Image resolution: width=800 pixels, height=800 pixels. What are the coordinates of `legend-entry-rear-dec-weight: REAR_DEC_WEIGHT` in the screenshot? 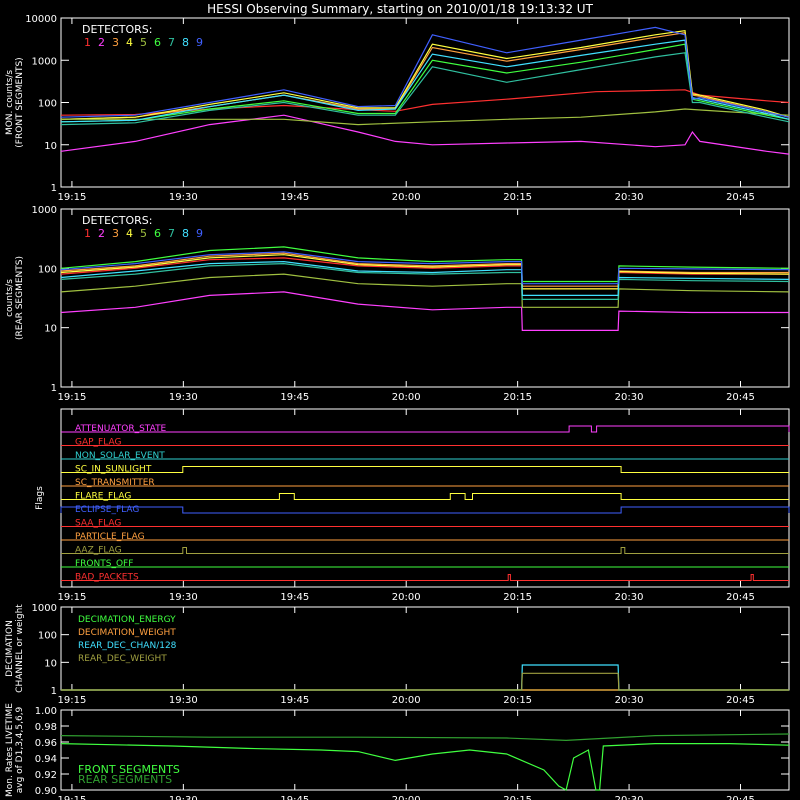 It's located at (122, 659).